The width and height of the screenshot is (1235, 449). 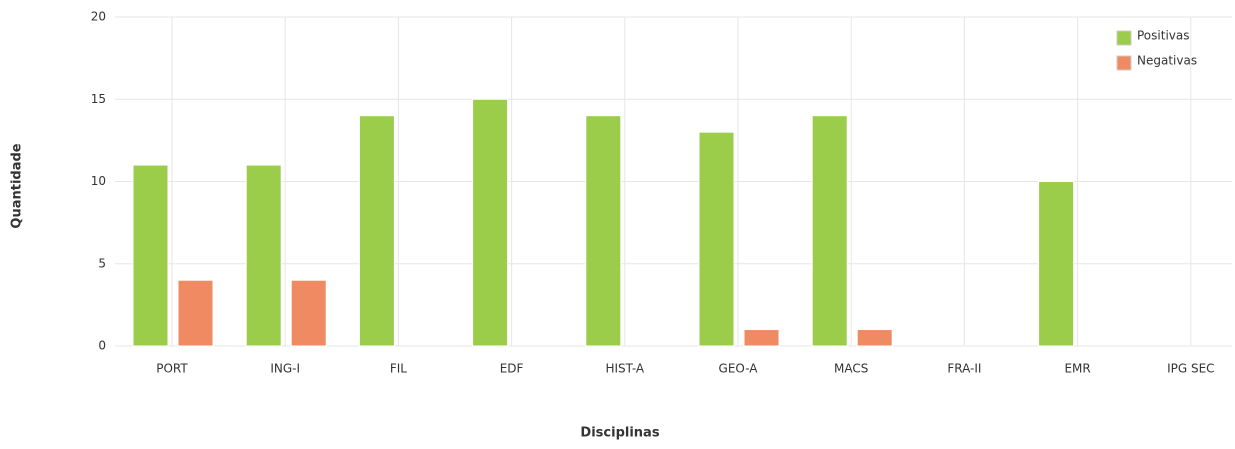 What do you see at coordinates (1190, 369) in the screenshot?
I see `x-tick-label: IPG SEC` at bounding box center [1190, 369].